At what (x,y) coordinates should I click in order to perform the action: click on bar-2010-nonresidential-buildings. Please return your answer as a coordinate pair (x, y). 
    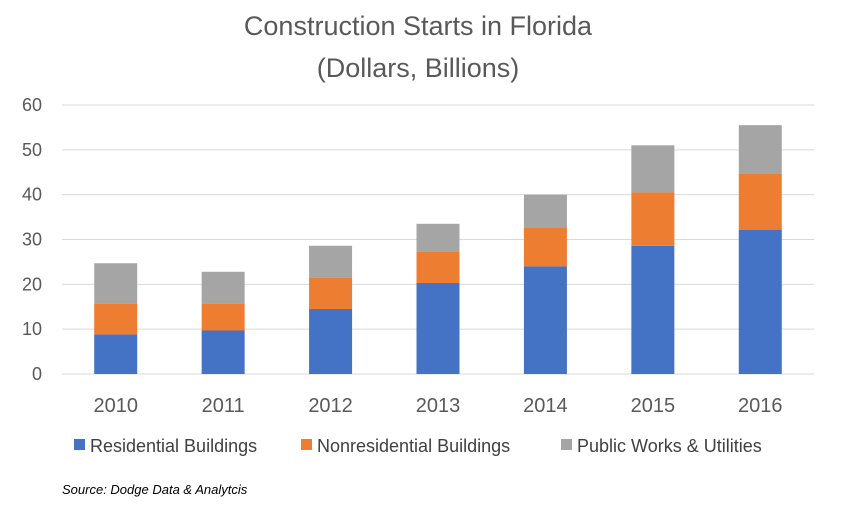
    Looking at the image, I should click on (116, 319).